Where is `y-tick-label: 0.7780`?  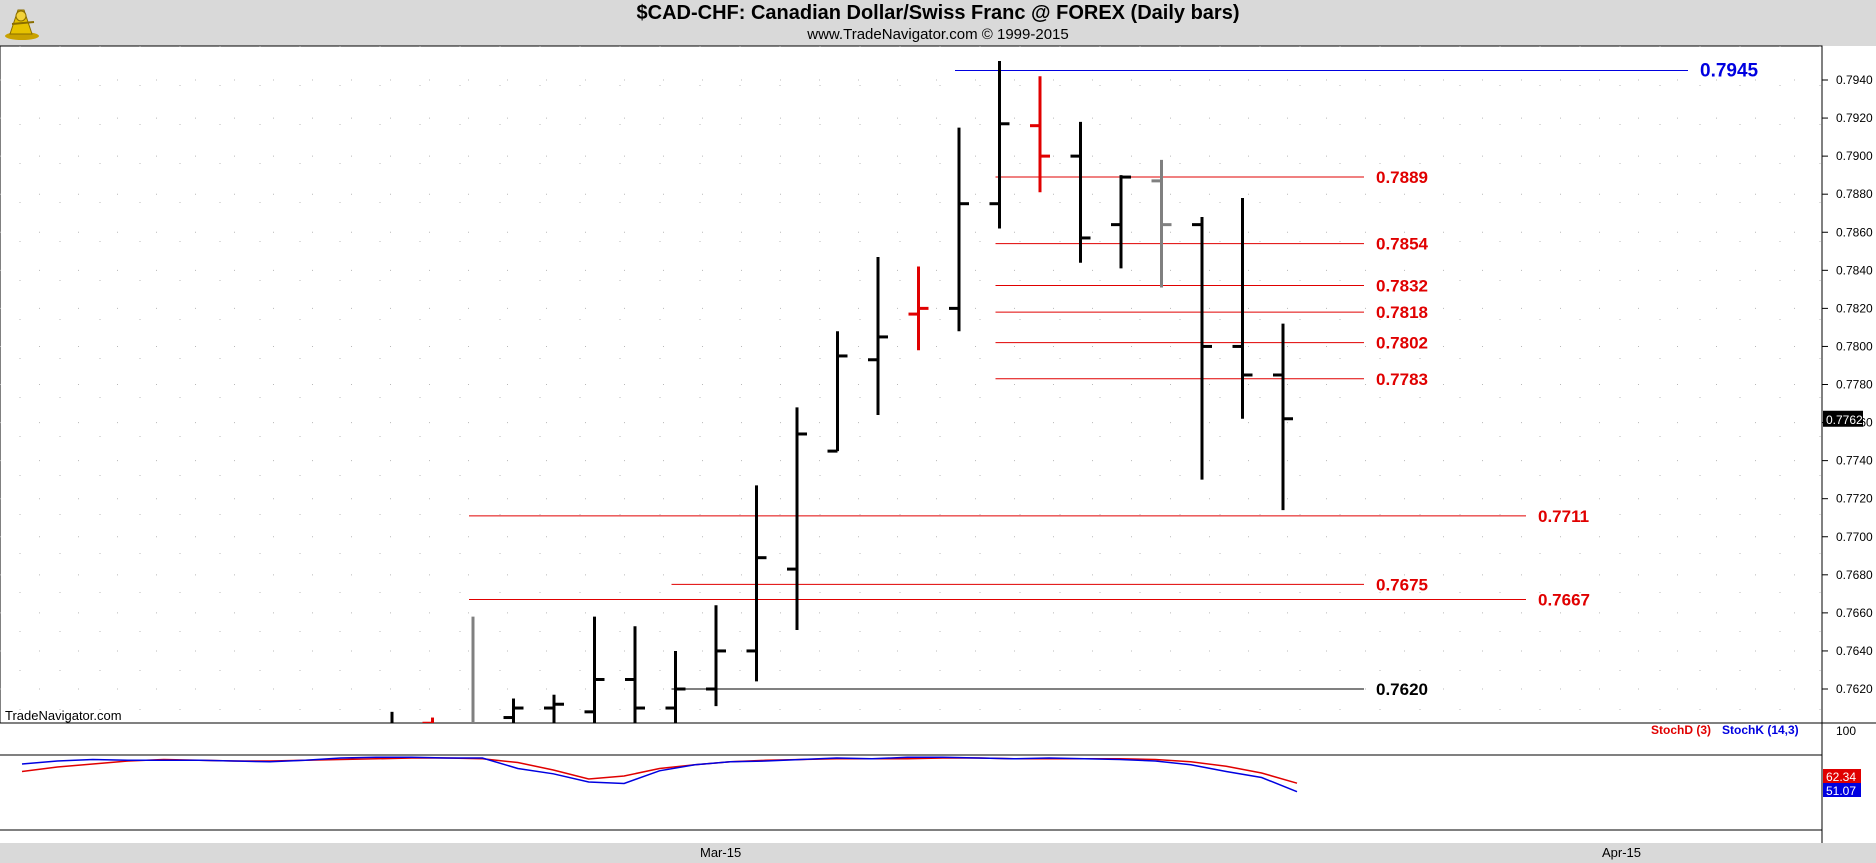
y-tick-label: 0.7780 is located at coordinates (1854, 385).